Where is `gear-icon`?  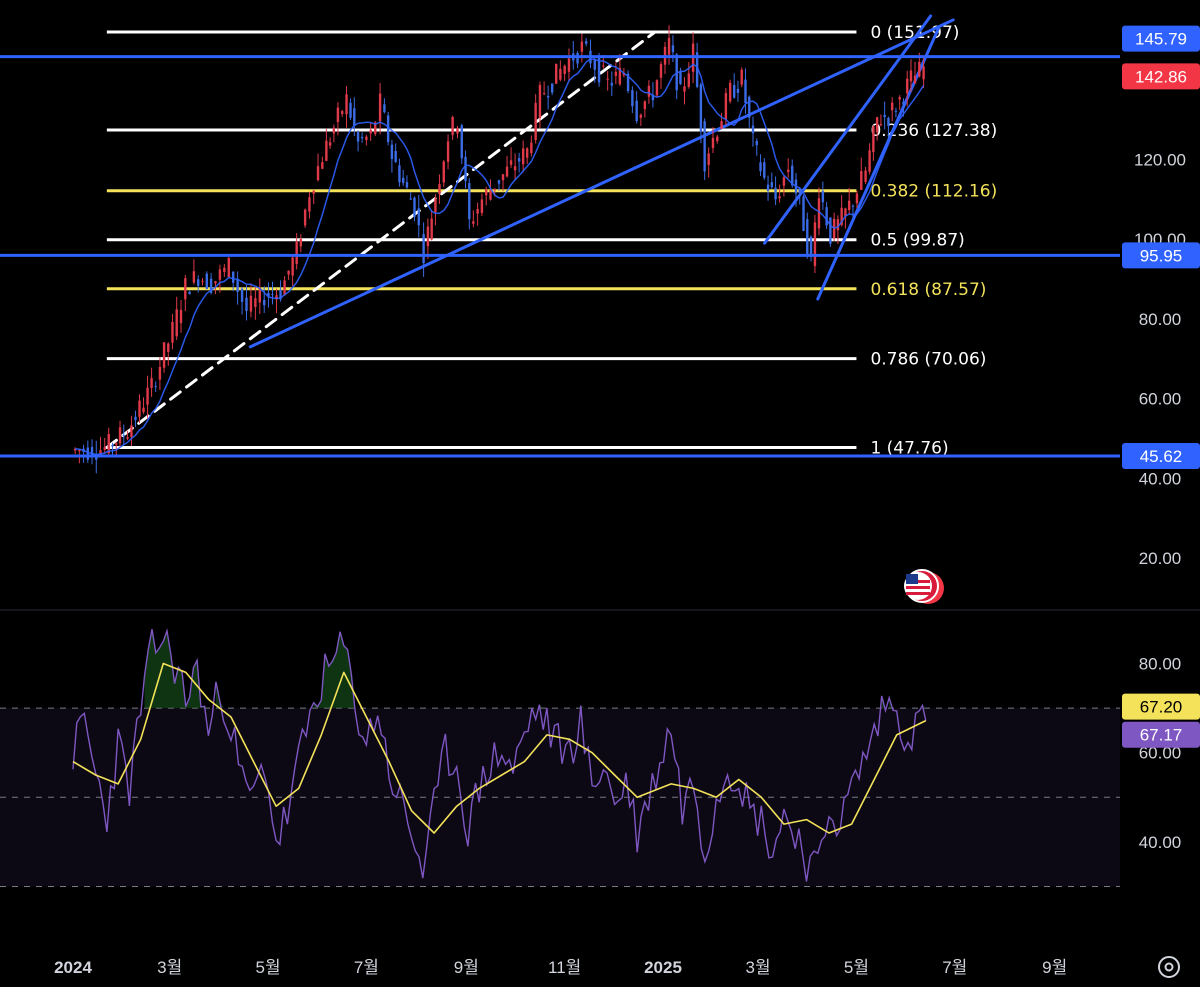
gear-icon is located at coordinates (1169, 967).